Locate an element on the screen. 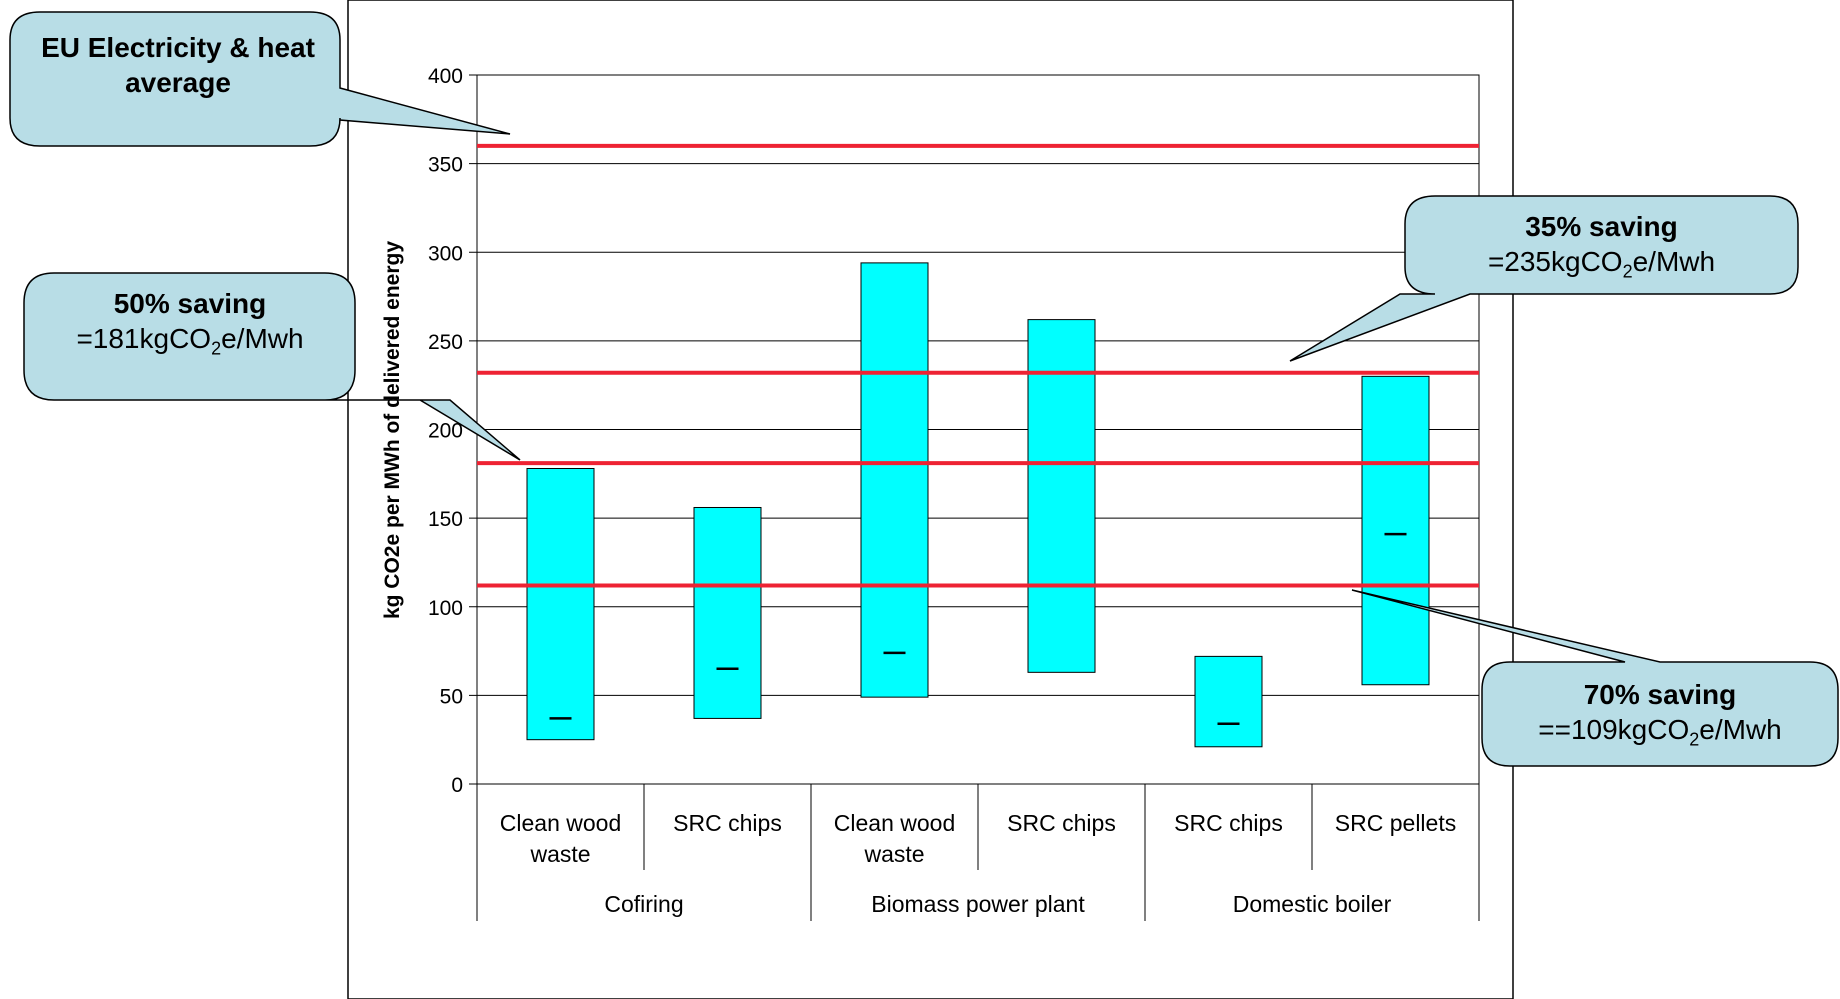 Image resolution: width=1840 pixels, height=999 pixels. callout-35-value-post: e/Mwh is located at coordinates (1674, 261).